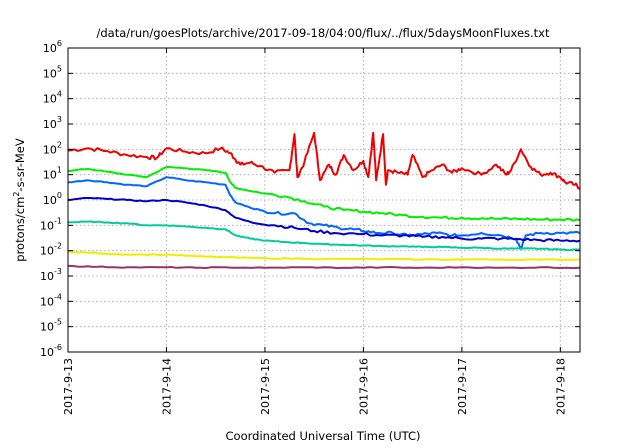 This screenshot has height=448, width=640. Describe the element at coordinates (363, 386) in the screenshot. I see `x-tick-label: 2017-9-16` at that location.